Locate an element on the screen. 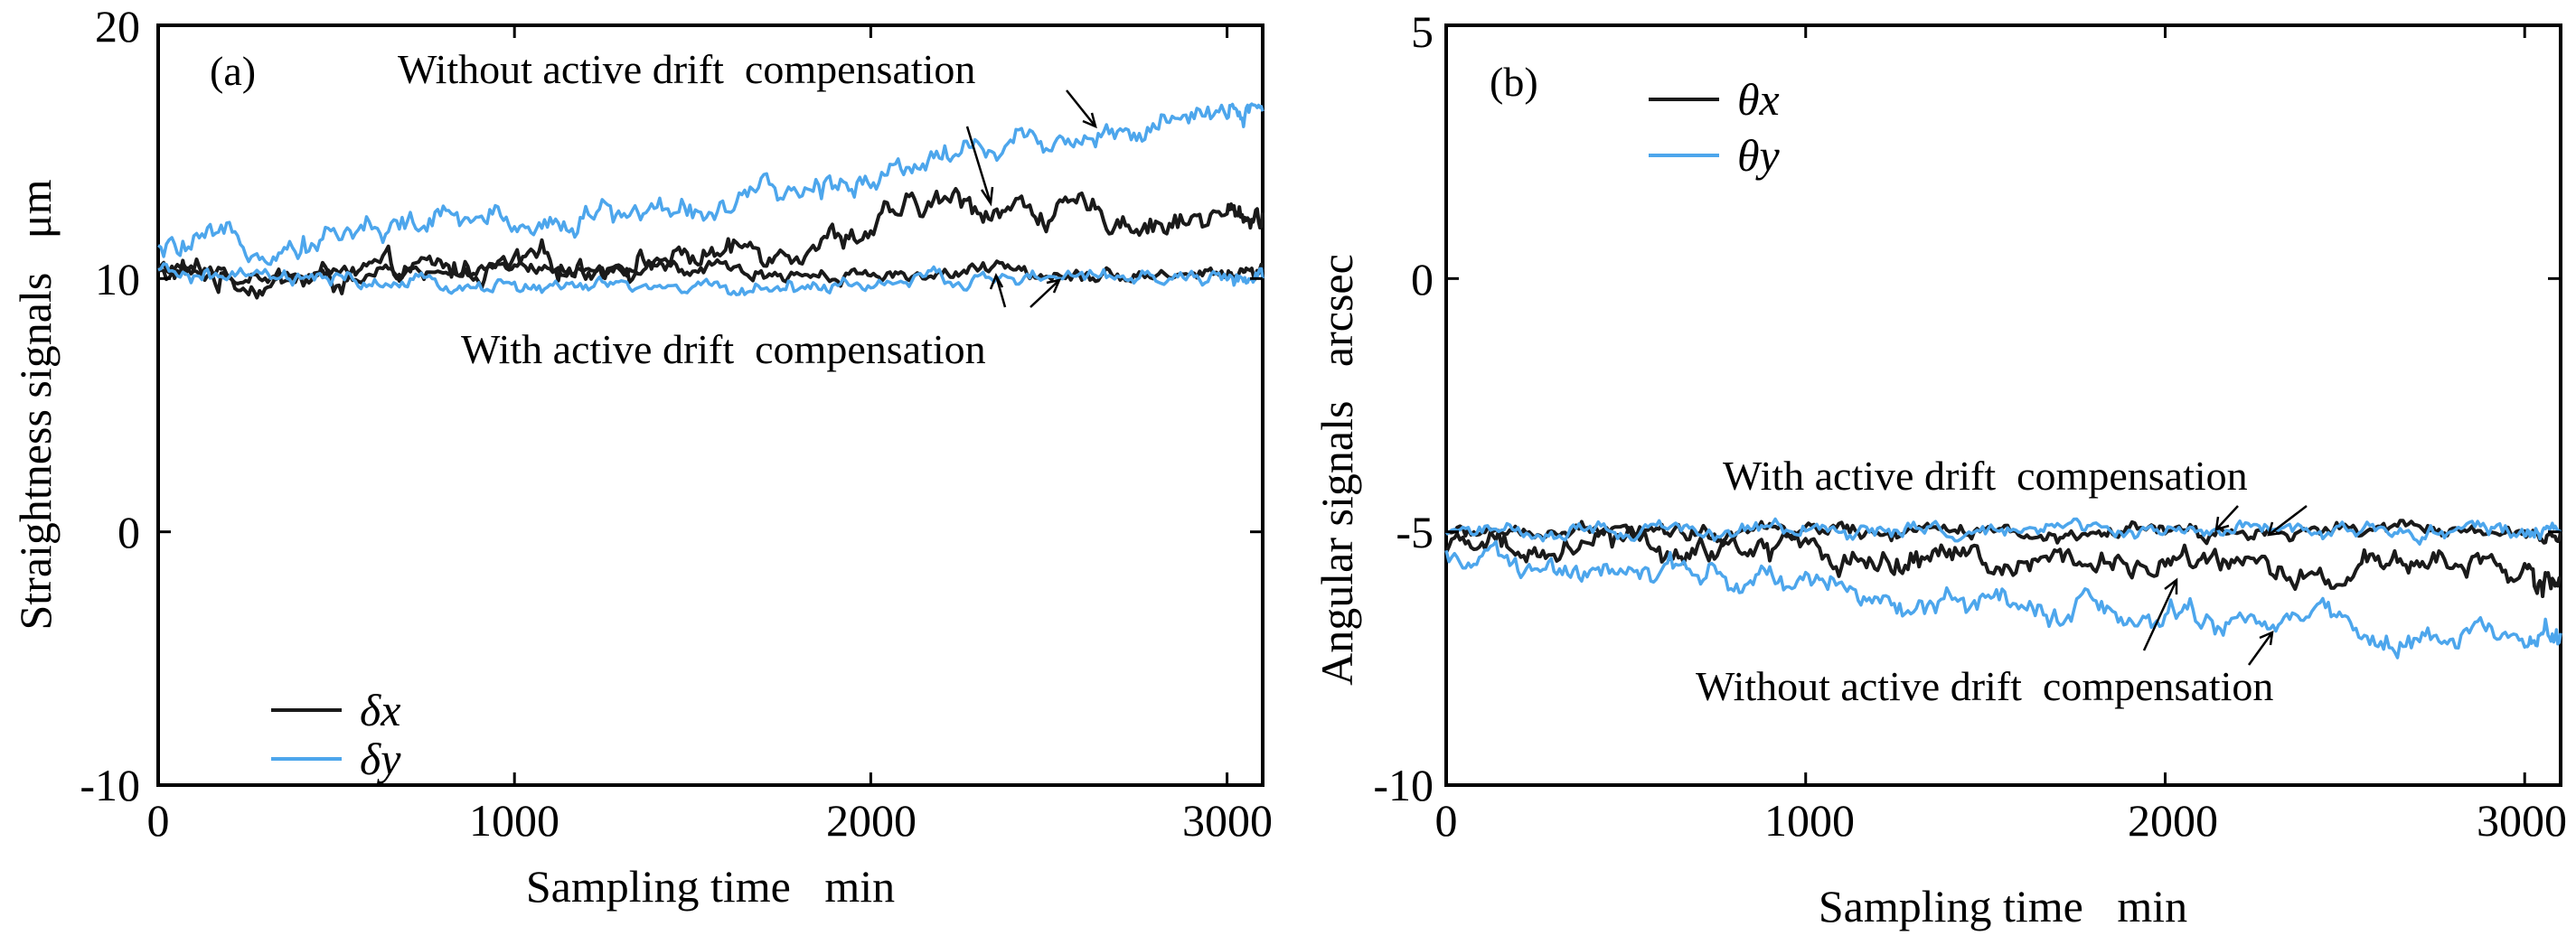 The height and width of the screenshot is (945, 2576). arrowhead-with-dy-a is located at coordinates (1054, 286).